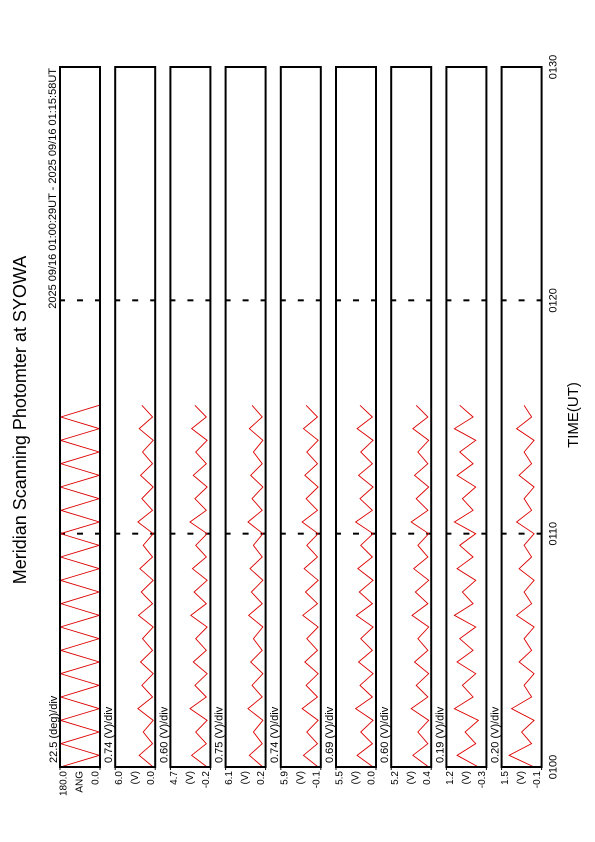  What do you see at coordinates (427, 778) in the screenshot?
I see `y-tick-label: 0.4` at bounding box center [427, 778].